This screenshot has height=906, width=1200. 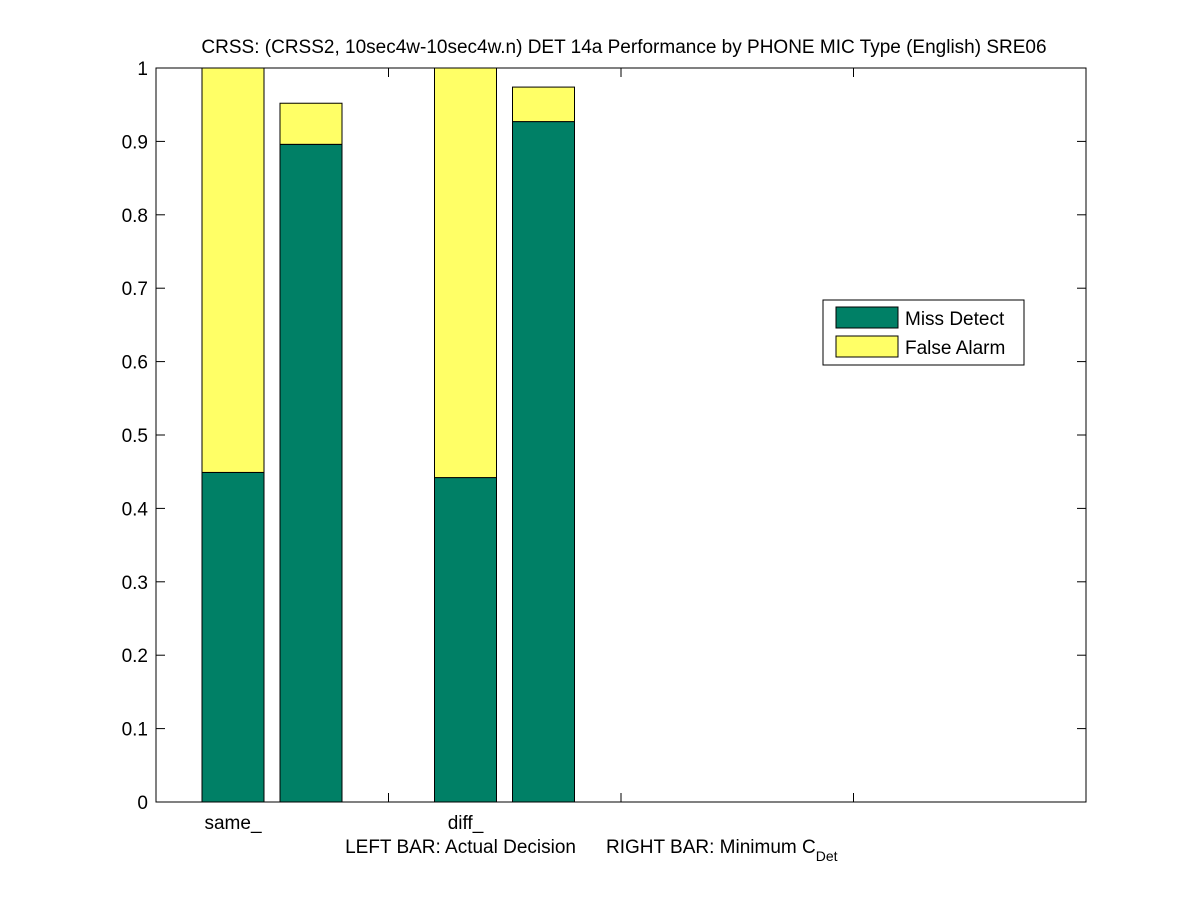 I want to click on y-tick-label-3: 0.3, so click(x=135, y=583).